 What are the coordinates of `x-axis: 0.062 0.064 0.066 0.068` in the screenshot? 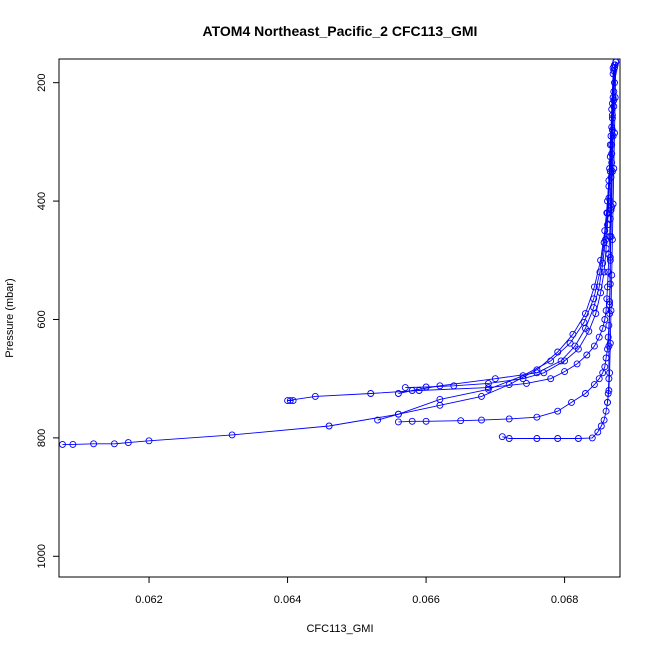 It's located at (356, 591).